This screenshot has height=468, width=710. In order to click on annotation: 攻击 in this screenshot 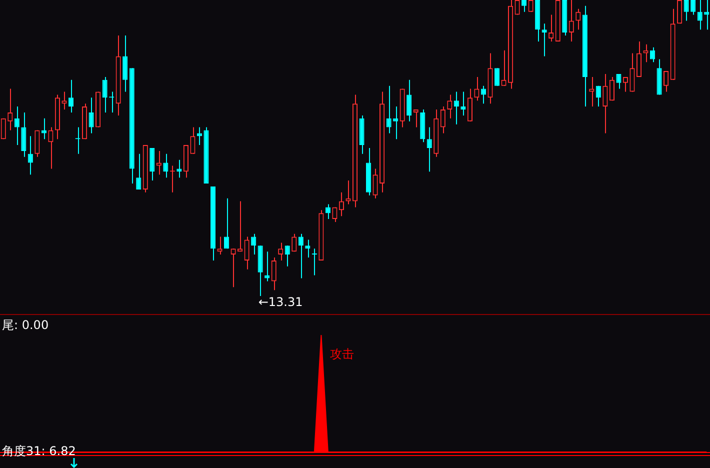, I will do `click(342, 354)`.